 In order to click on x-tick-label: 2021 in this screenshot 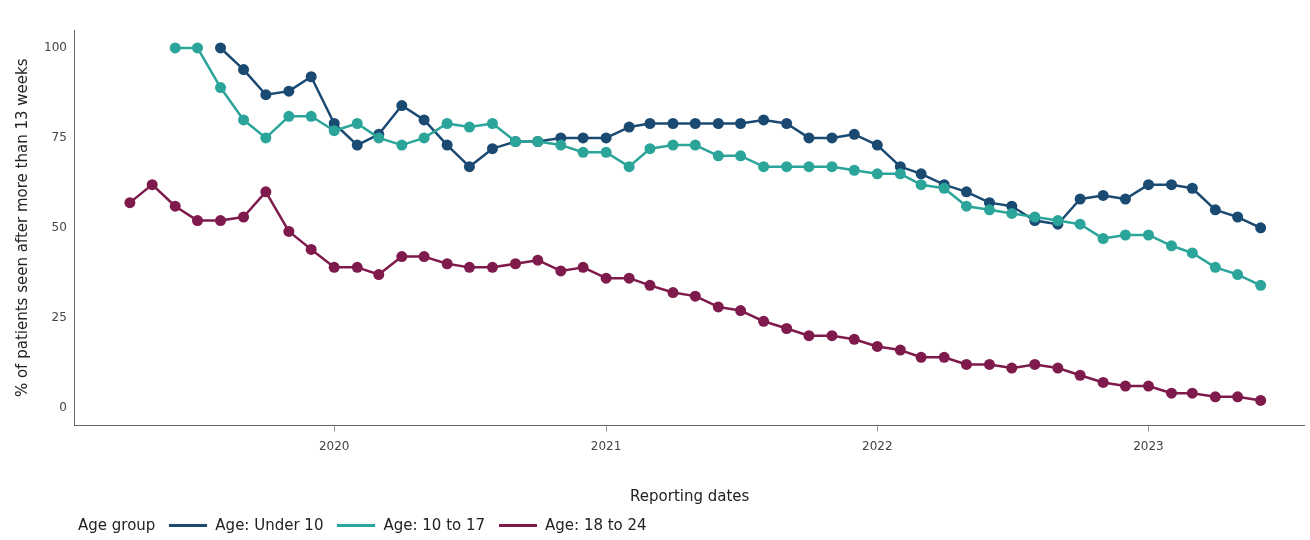, I will do `click(606, 445)`.